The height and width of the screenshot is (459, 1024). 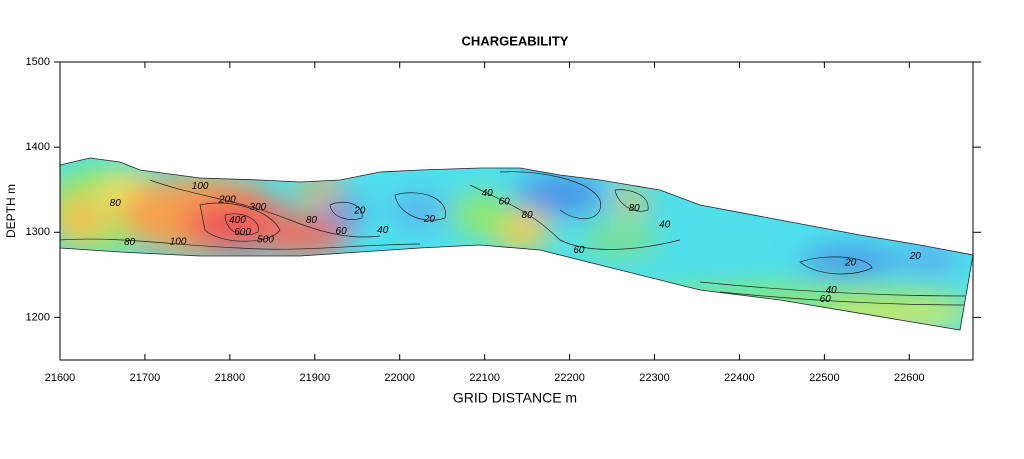 What do you see at coordinates (265, 240) in the screenshot?
I see `contour-label: 500` at bounding box center [265, 240].